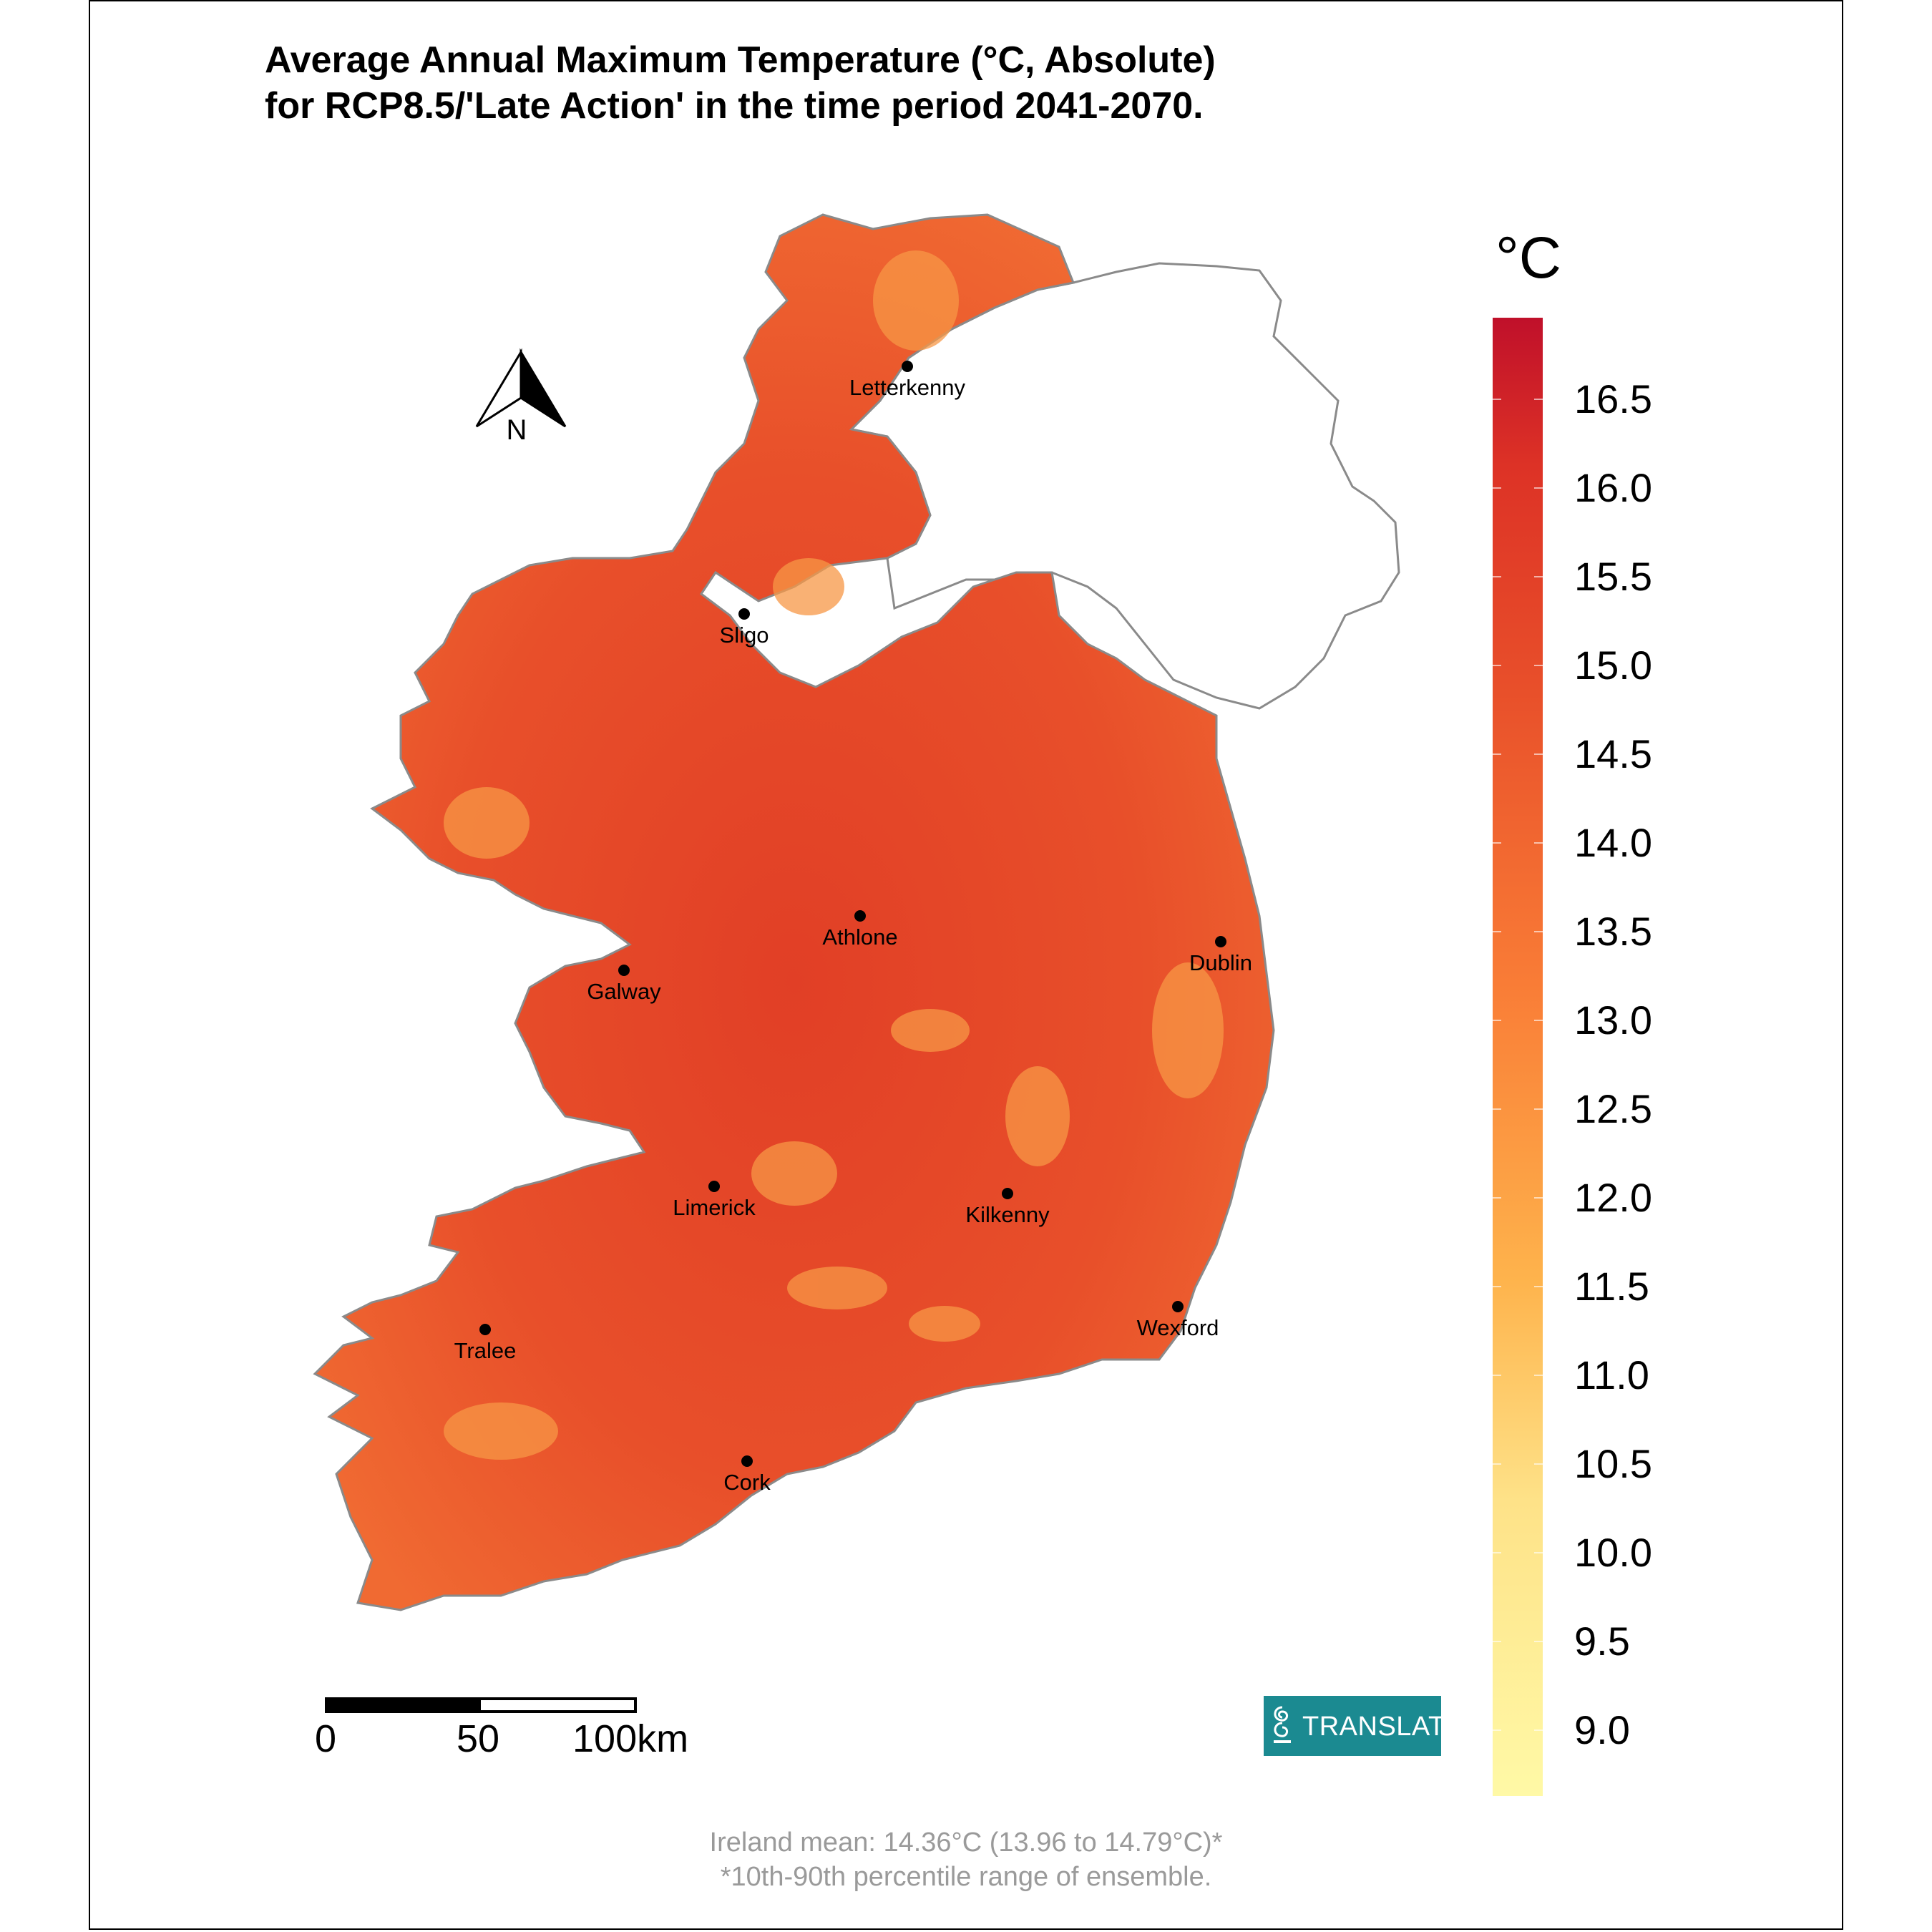  I want to click on legend-tick-label: 16.5, so click(1613, 398).